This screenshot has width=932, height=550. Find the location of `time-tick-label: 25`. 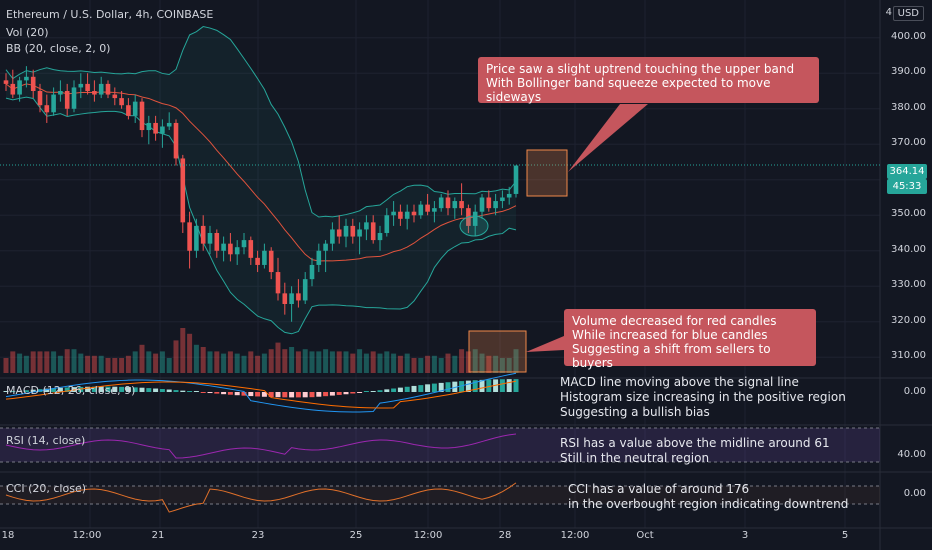

time-tick-label: 25 is located at coordinates (356, 535).